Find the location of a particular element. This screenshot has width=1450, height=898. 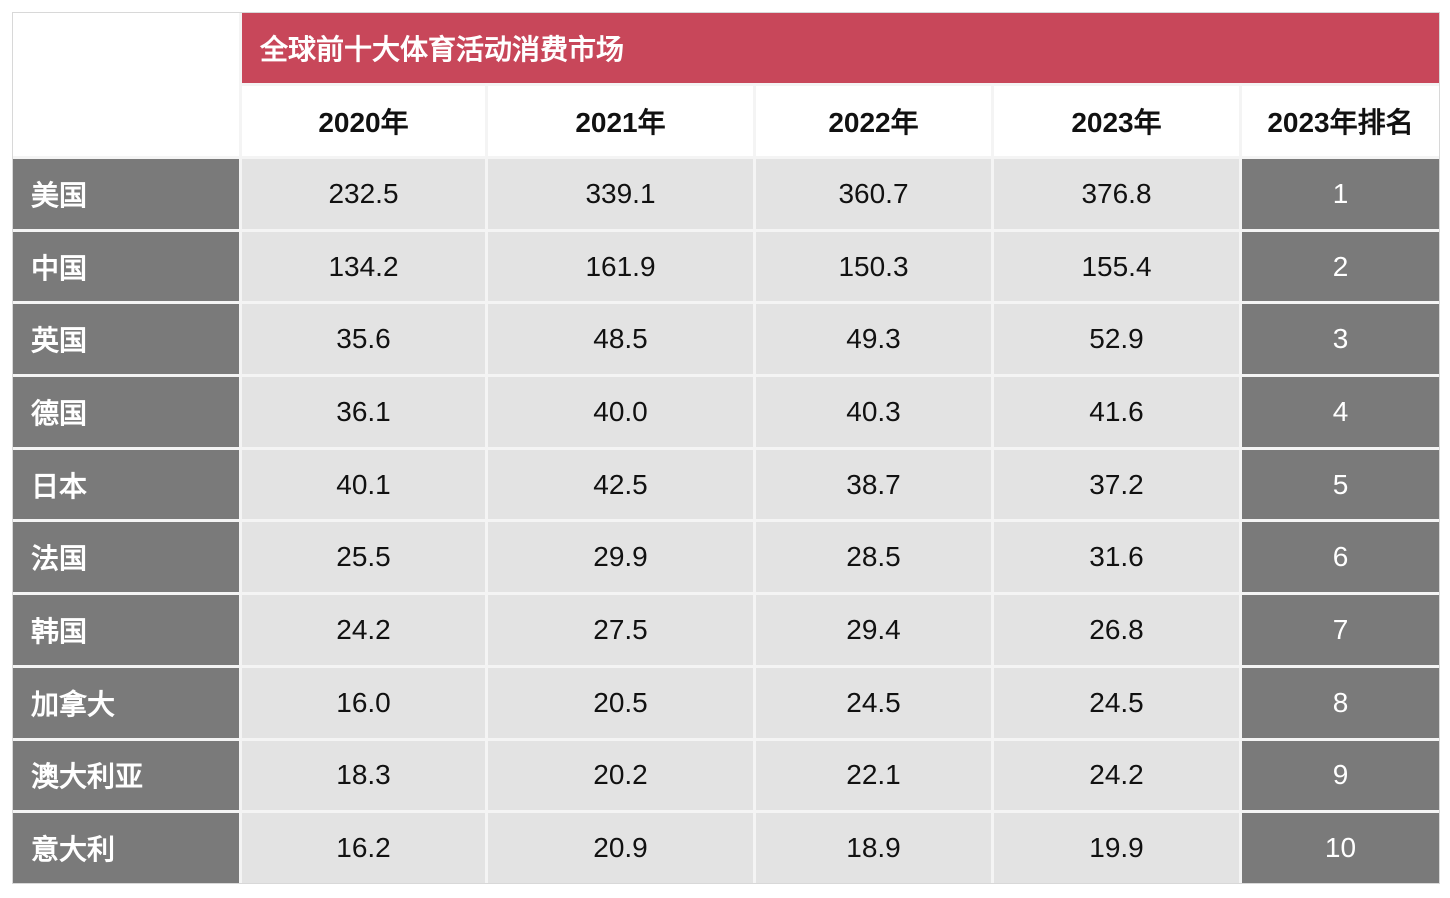

value-cell: 20.5 is located at coordinates (620, 702).